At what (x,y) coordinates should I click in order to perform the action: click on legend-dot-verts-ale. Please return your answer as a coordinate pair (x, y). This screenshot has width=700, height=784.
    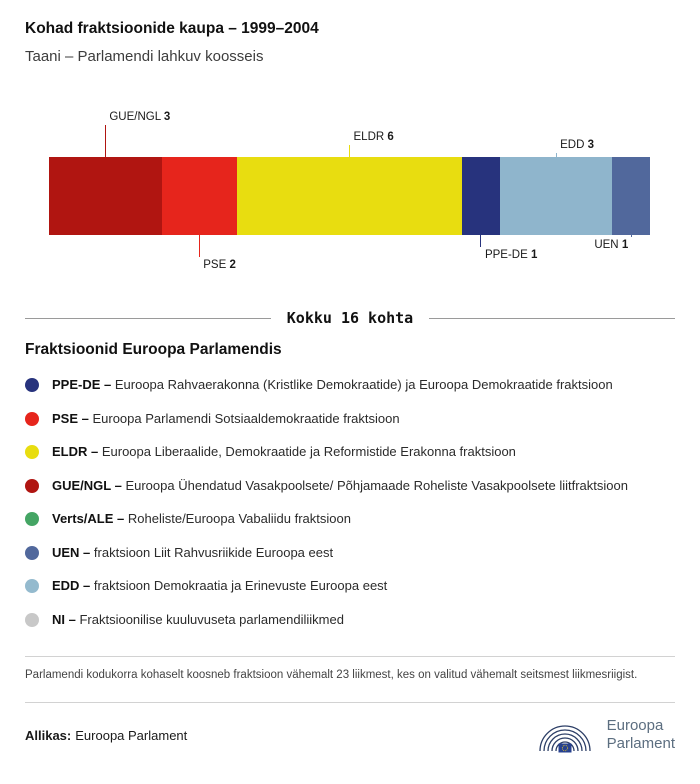
    Looking at the image, I should click on (32, 519).